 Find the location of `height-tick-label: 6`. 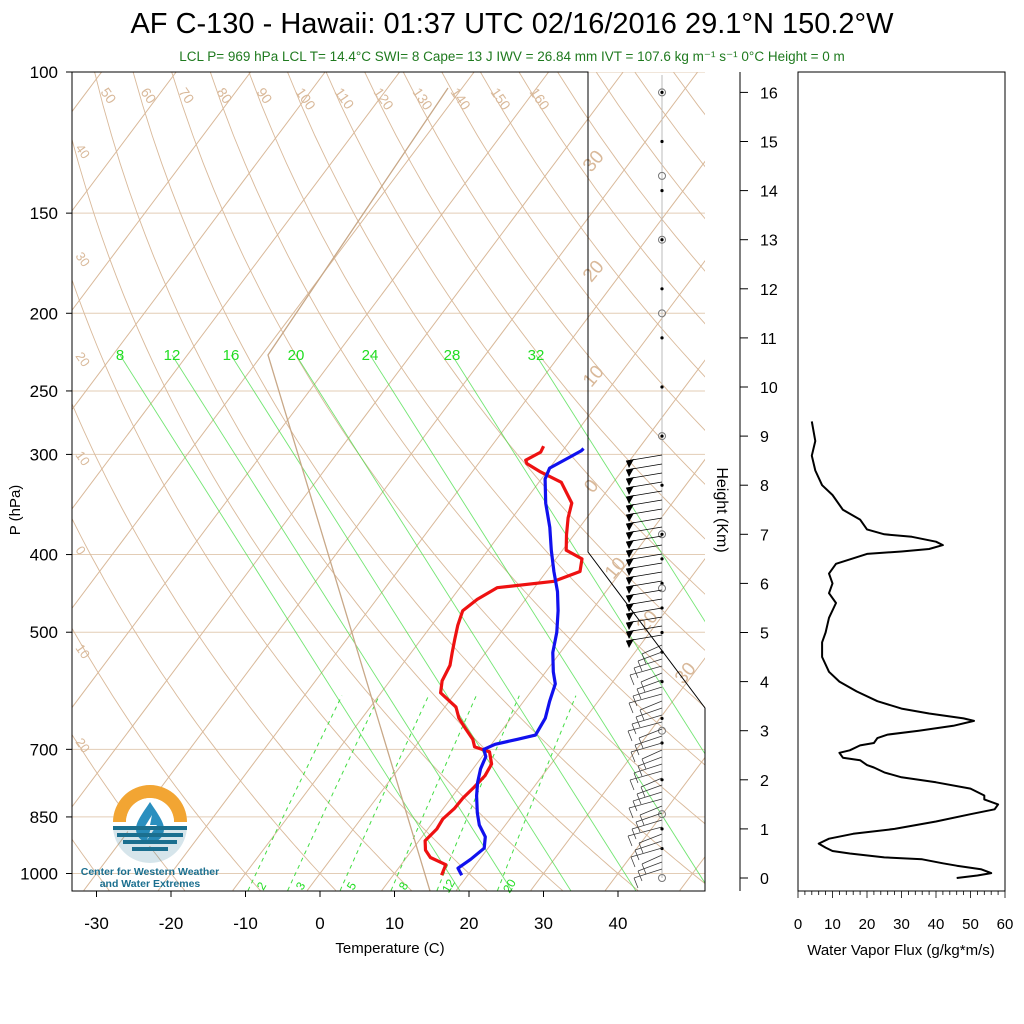

height-tick-label: 6 is located at coordinates (764, 584).